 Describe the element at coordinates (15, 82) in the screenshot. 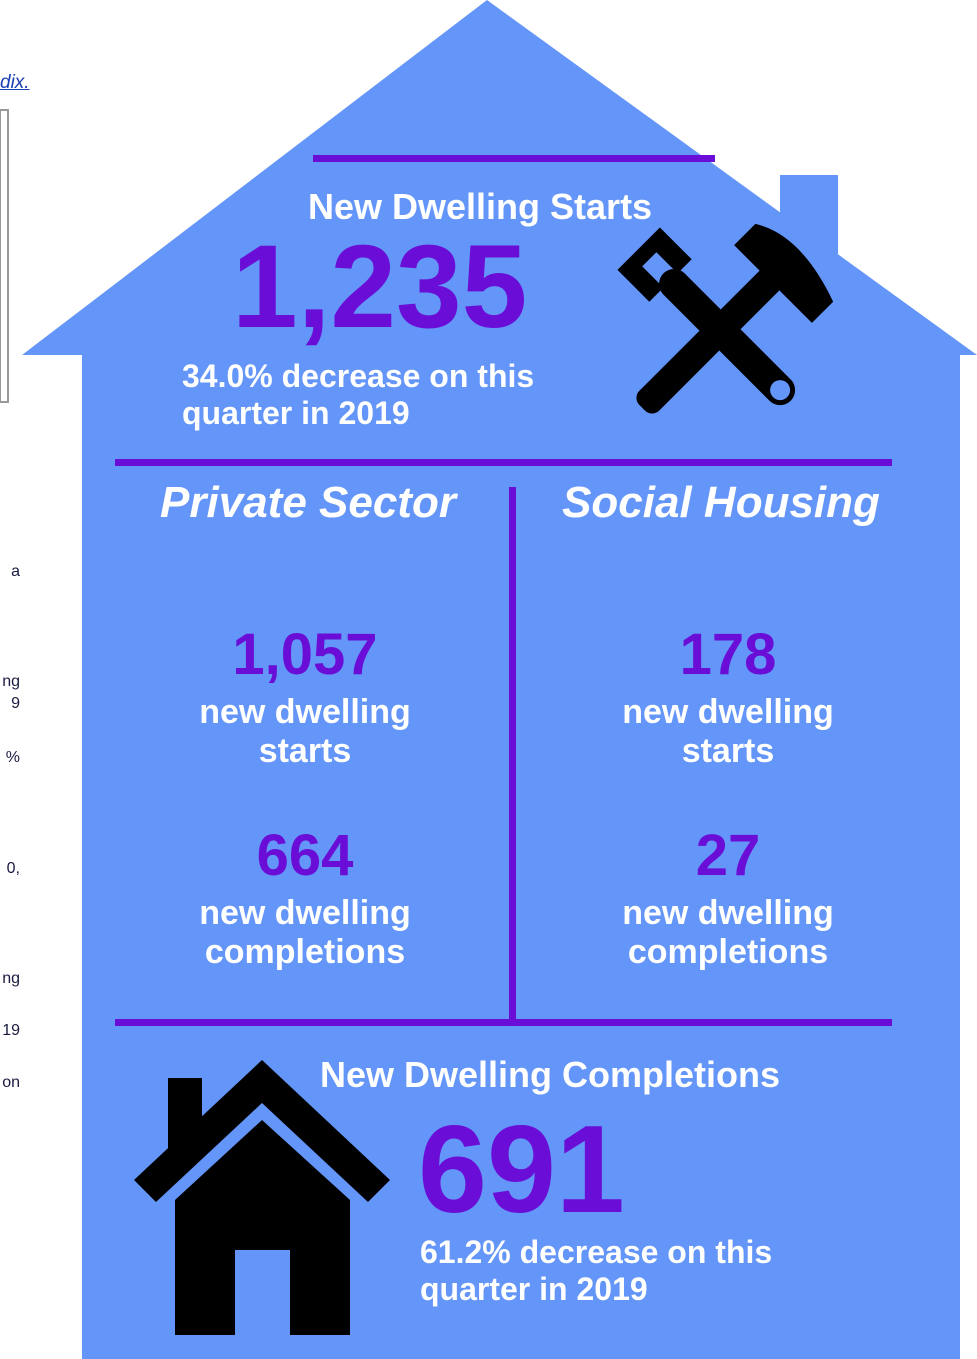

I see `link: dix.` at that location.